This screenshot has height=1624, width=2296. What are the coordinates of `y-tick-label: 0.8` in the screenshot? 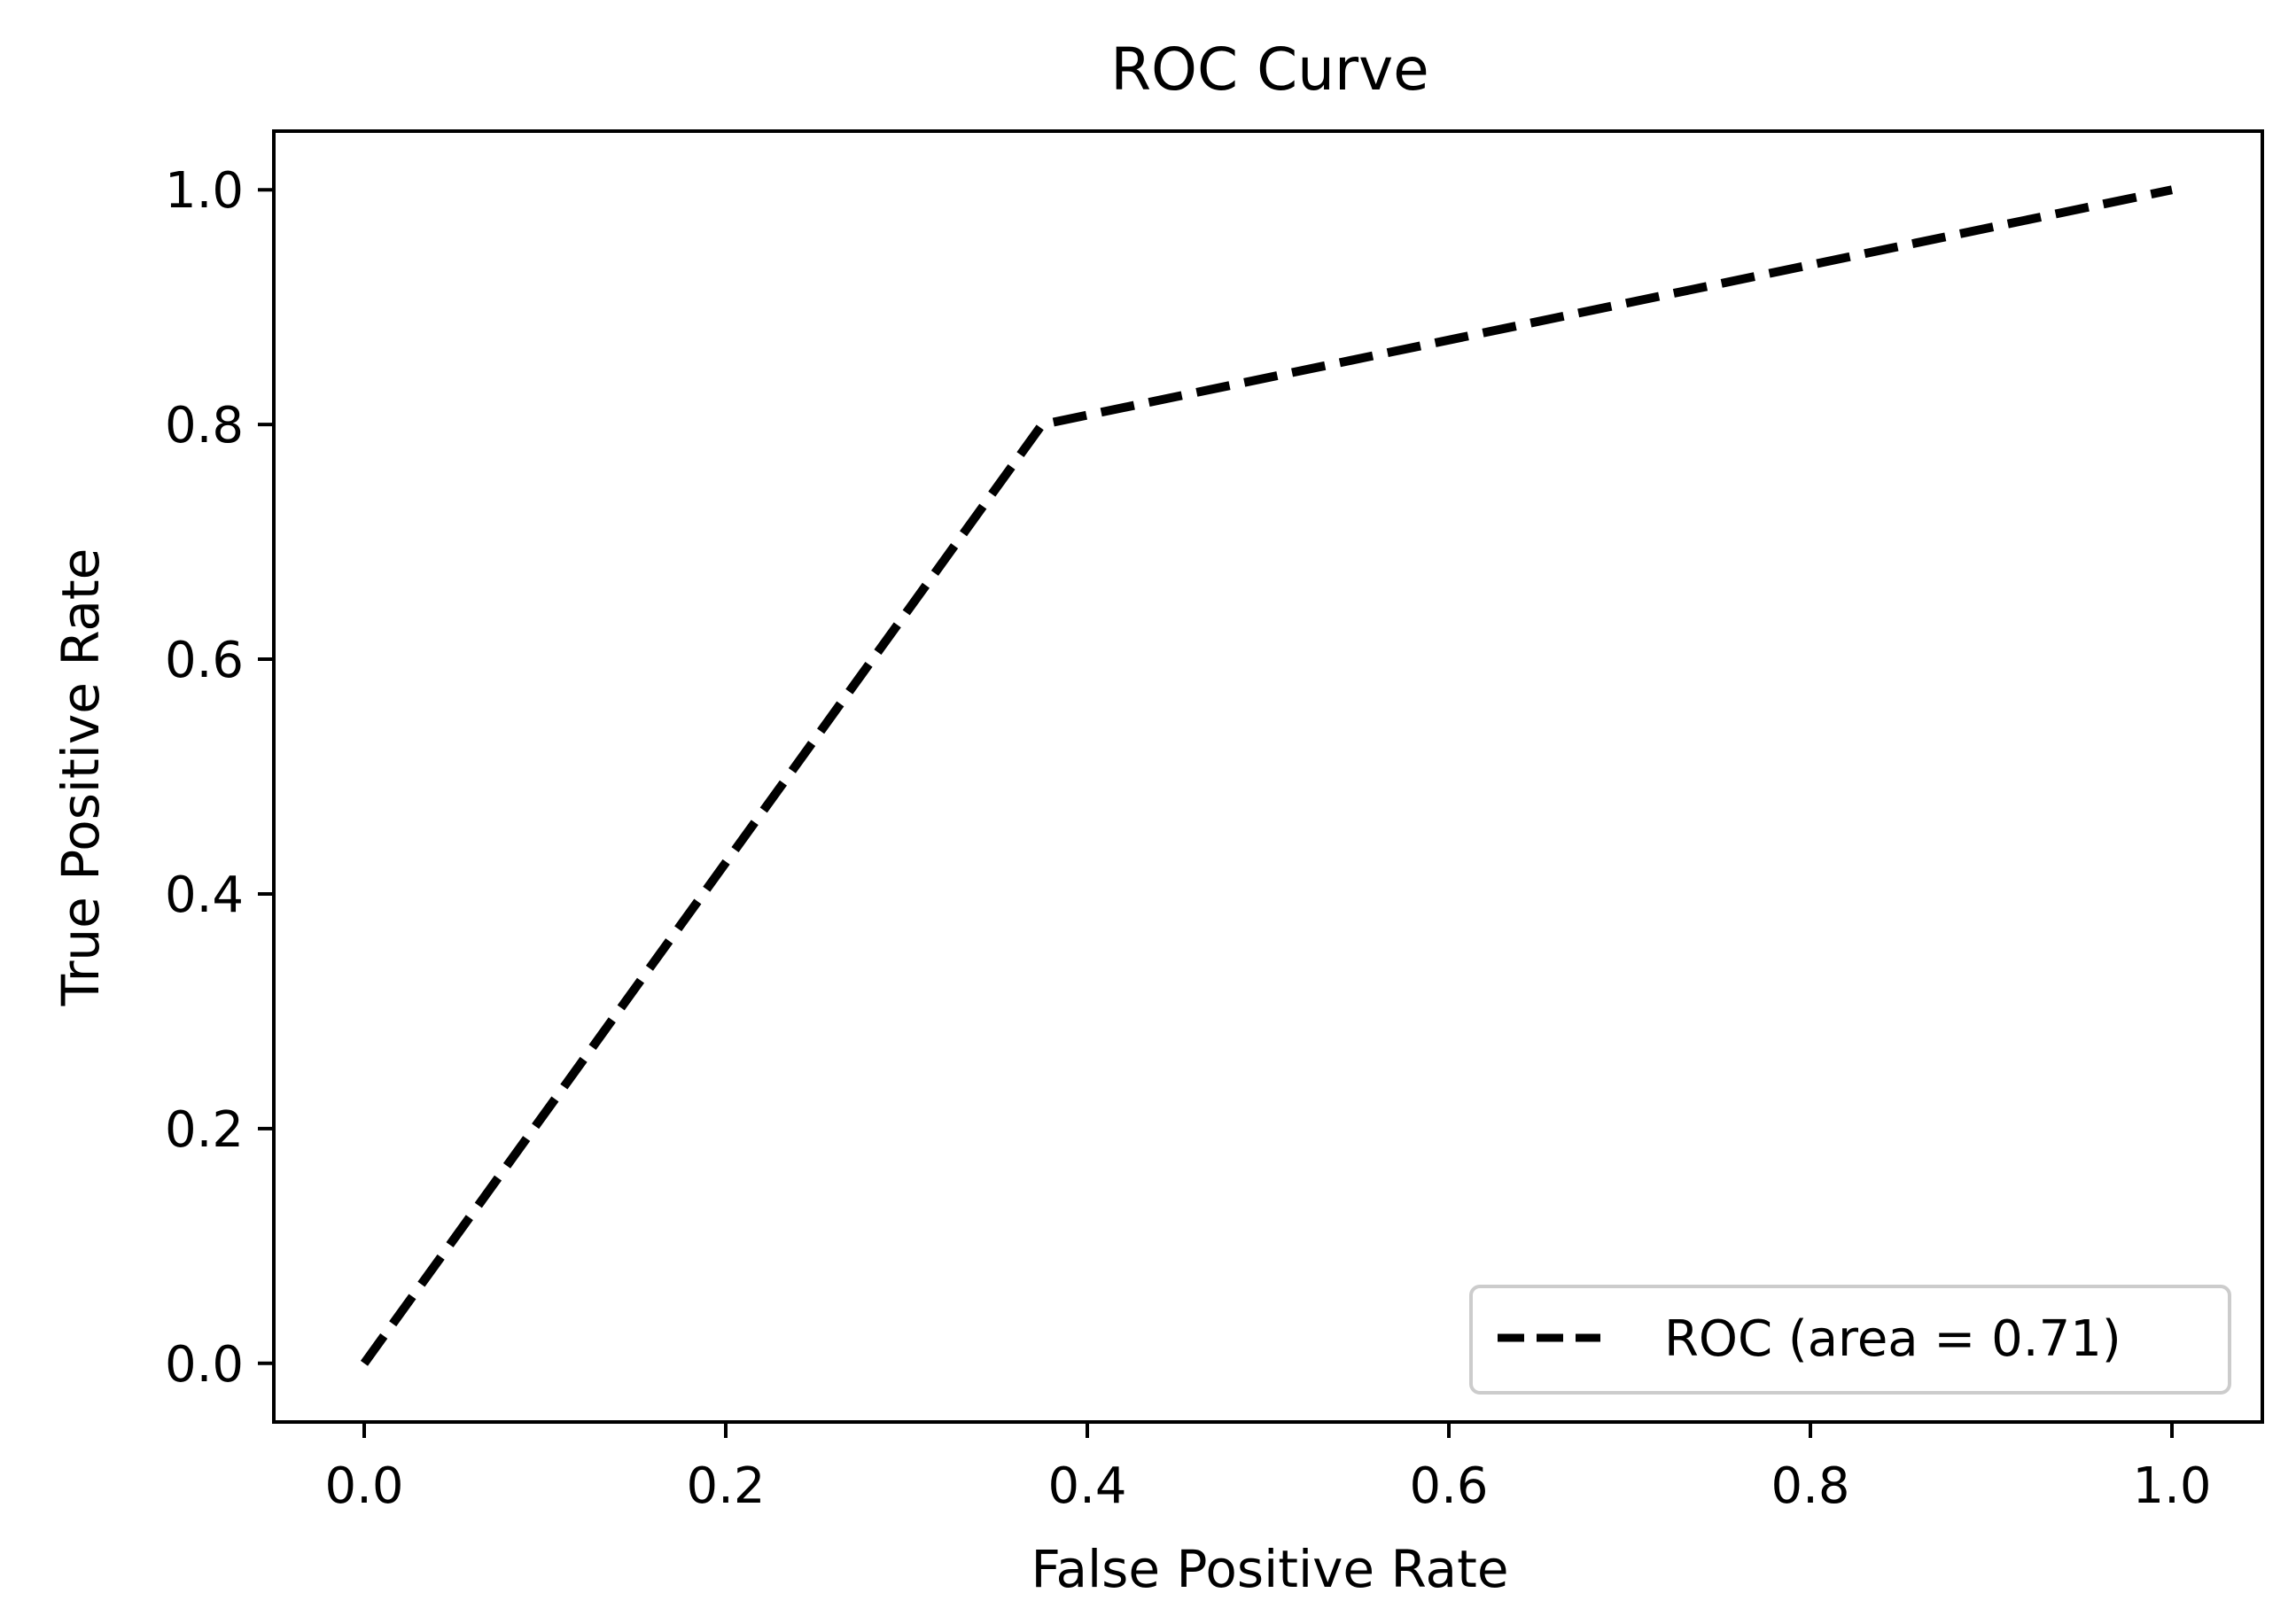 It's located at (204, 426).